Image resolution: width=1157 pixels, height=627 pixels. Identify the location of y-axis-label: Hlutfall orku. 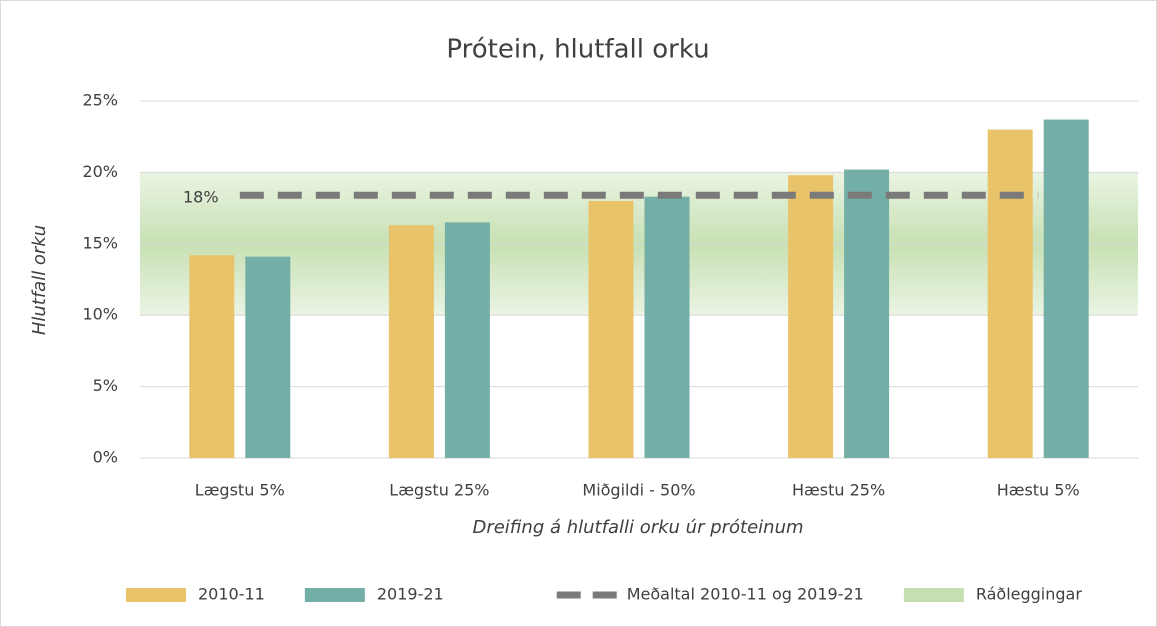
(39, 280).